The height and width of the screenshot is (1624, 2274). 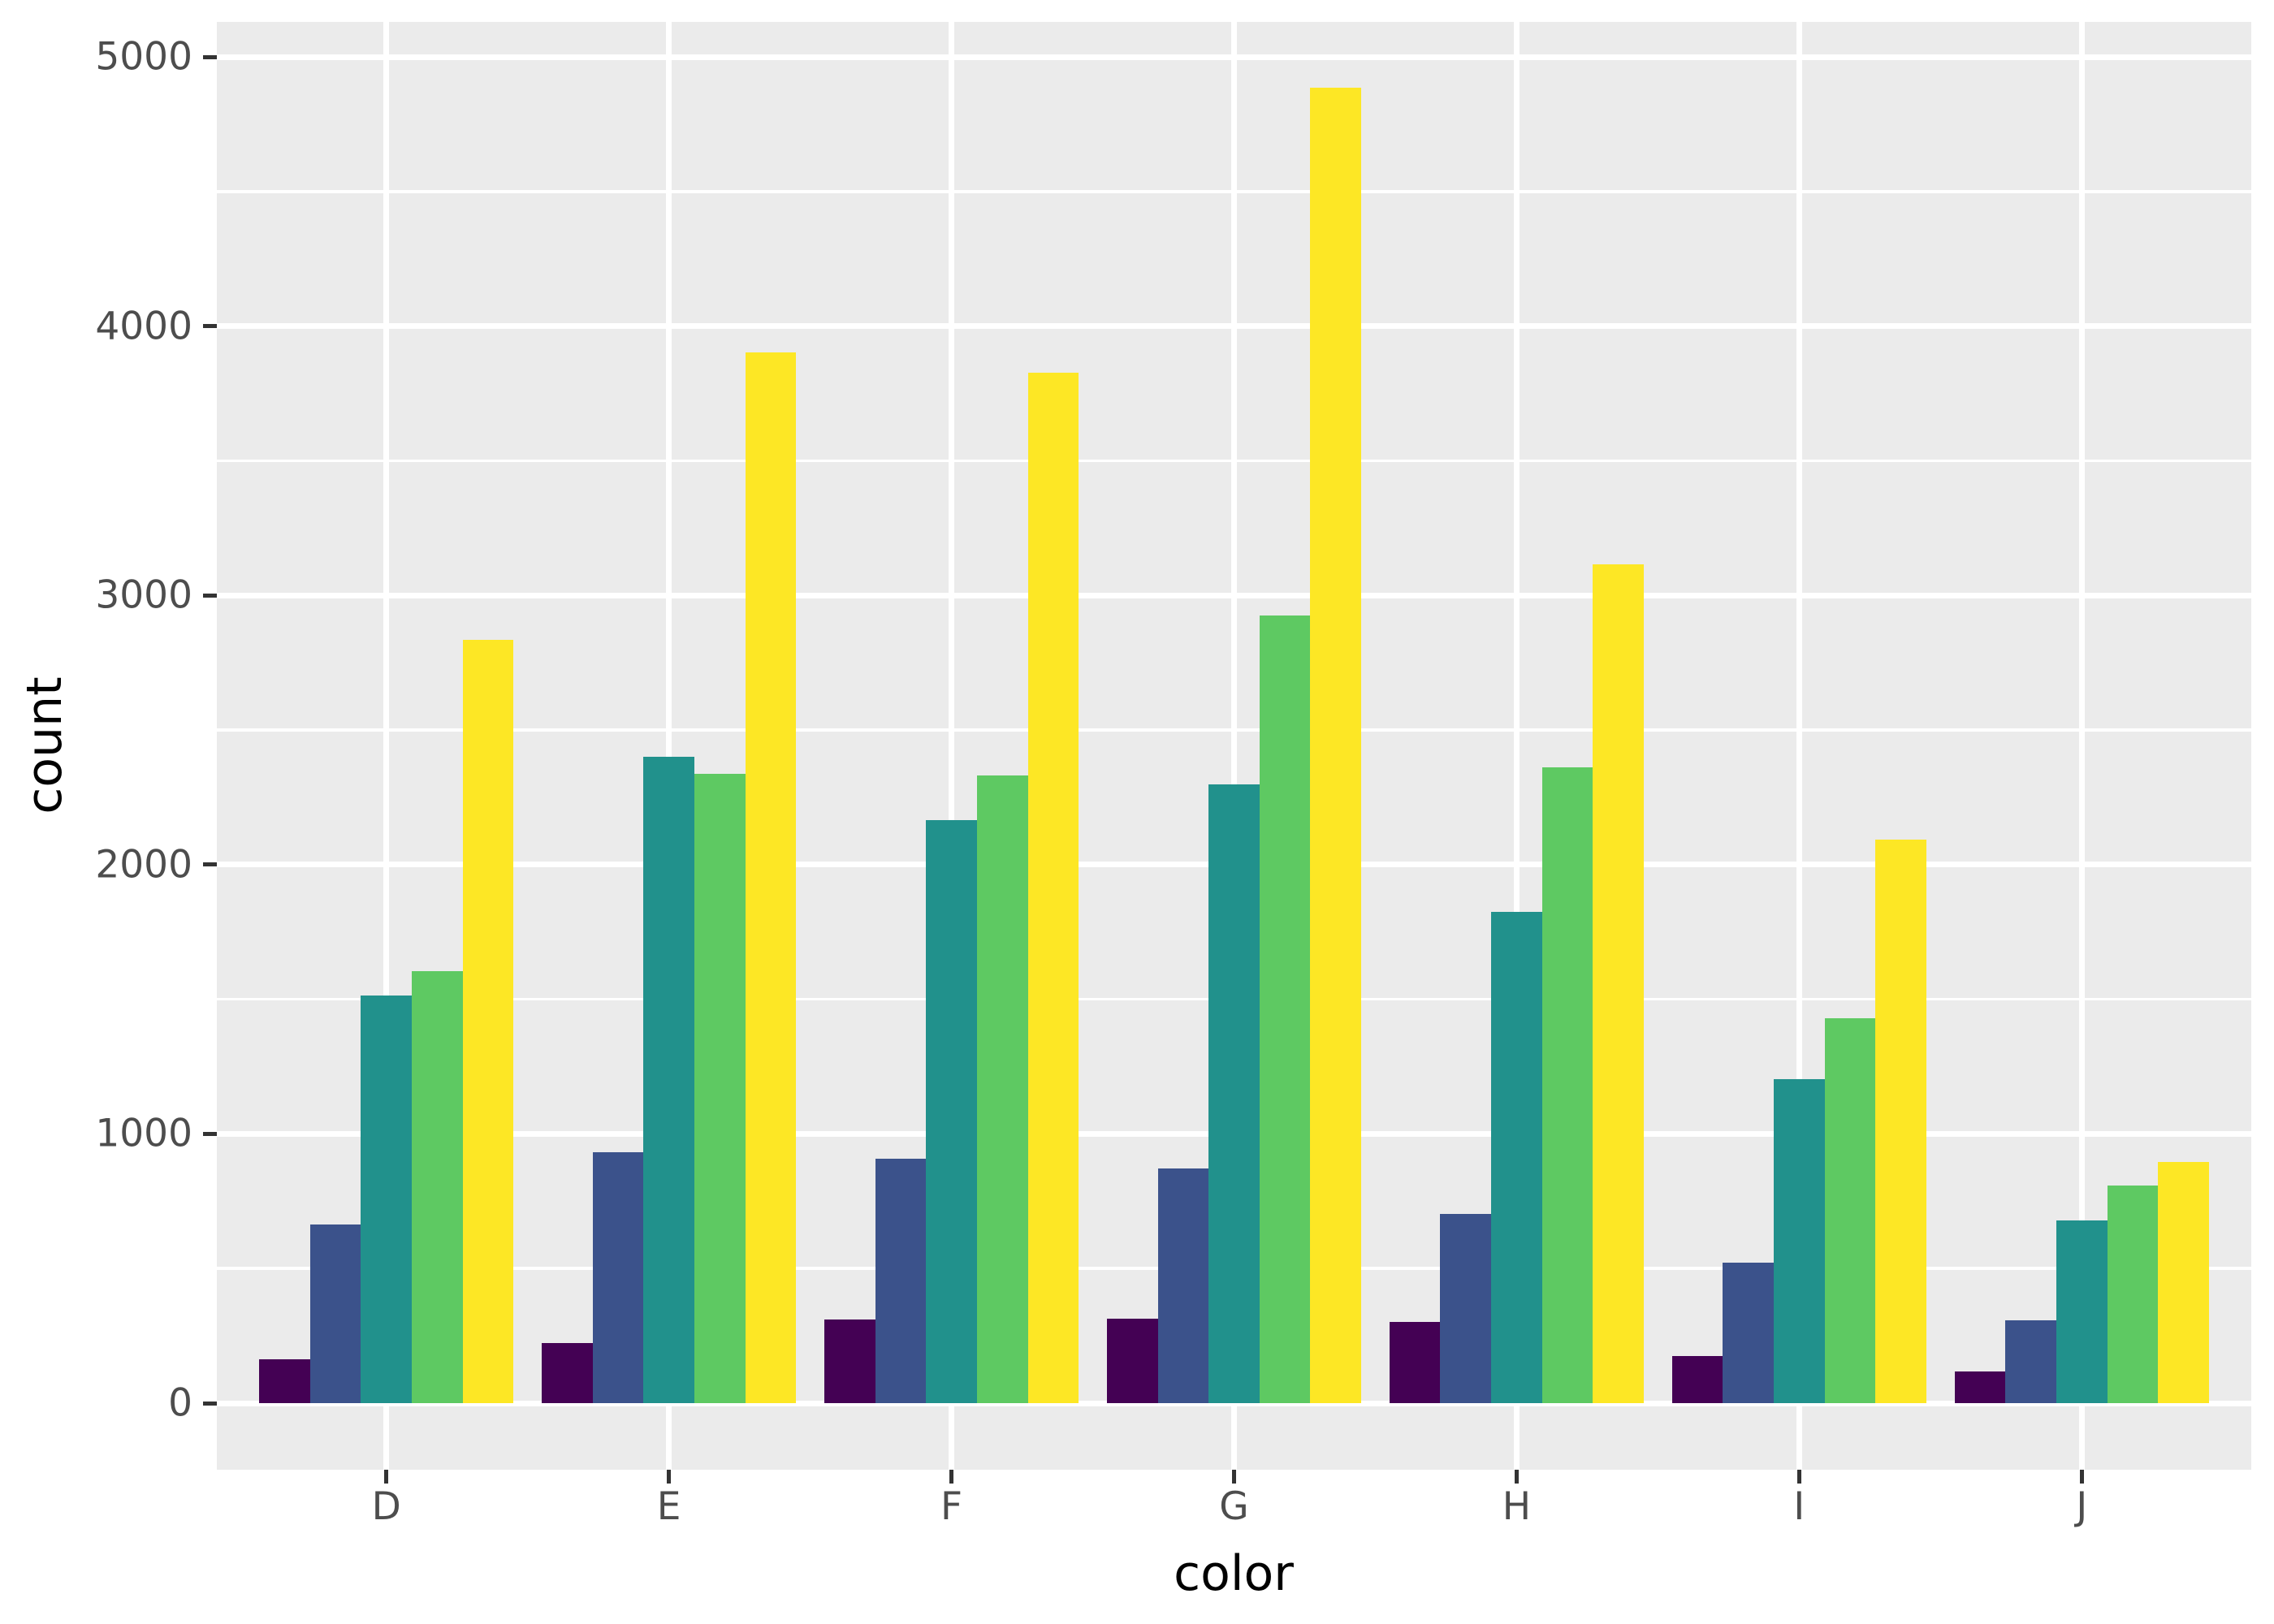 I want to click on bar-J-teal, so click(x=2082, y=1312).